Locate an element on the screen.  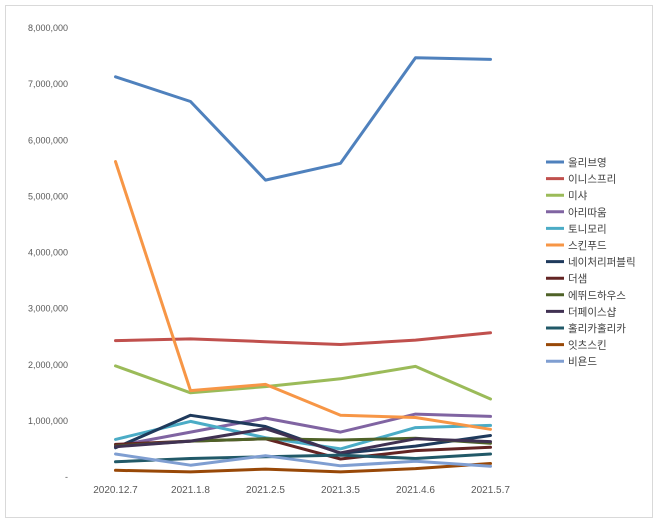
legend-label: 올리브영 is located at coordinates (587, 163).